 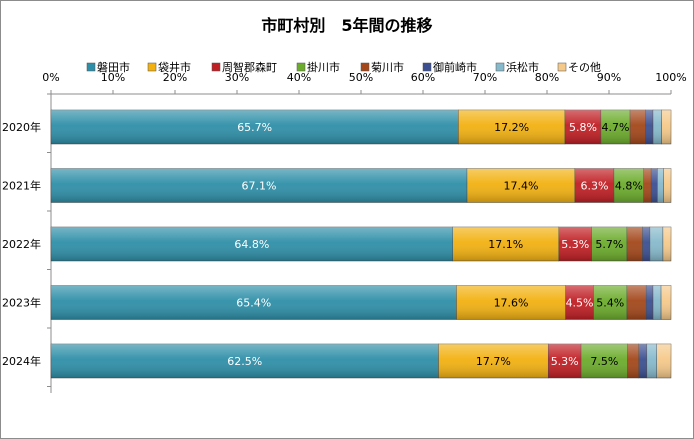 I want to click on y-tick-label: 2020年, so click(x=21, y=127).